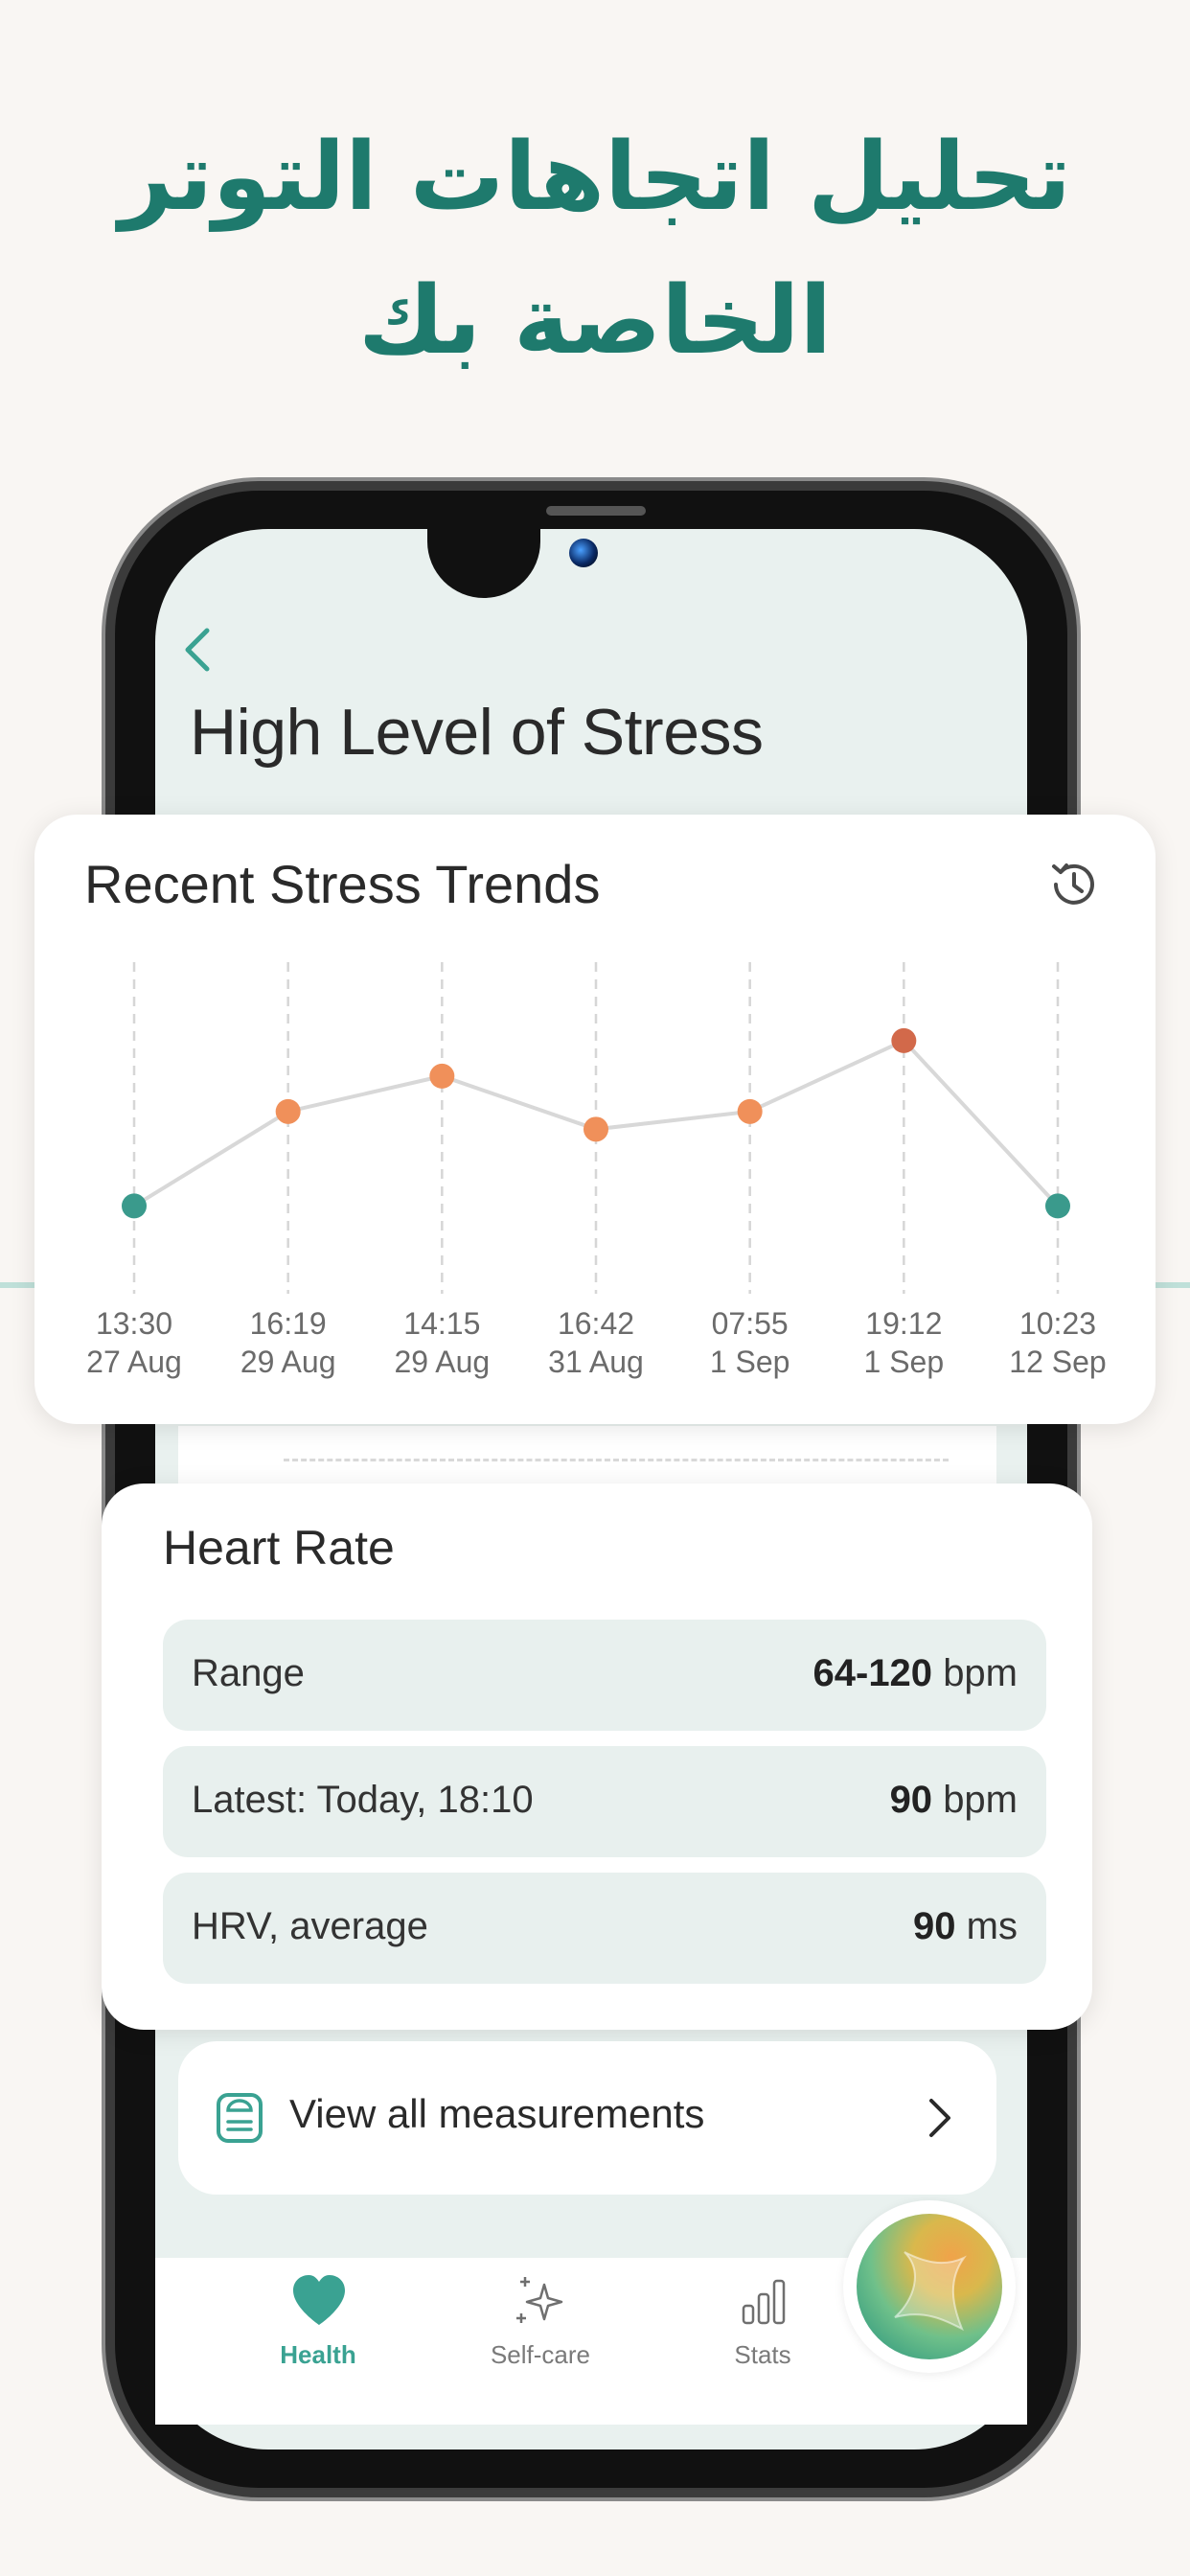 The height and width of the screenshot is (2576, 1190). I want to click on page-title: High Level of Stress, so click(477, 732).